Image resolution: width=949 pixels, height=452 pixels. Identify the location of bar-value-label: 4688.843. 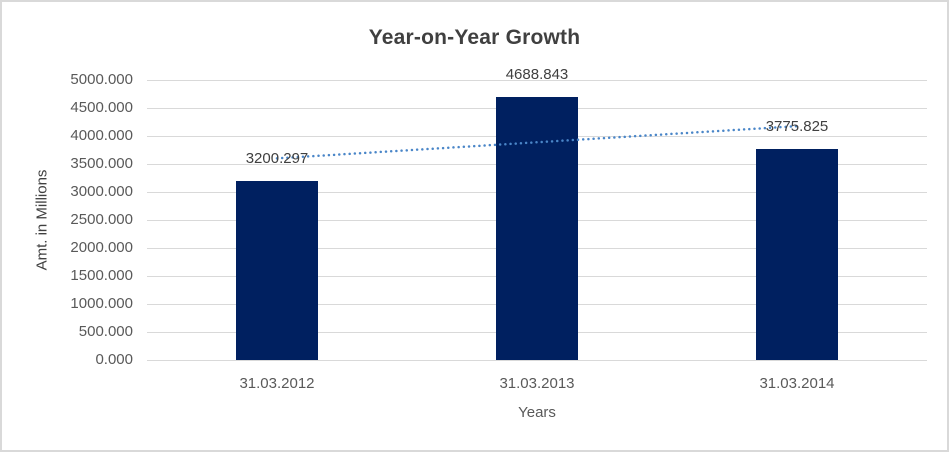
(537, 75).